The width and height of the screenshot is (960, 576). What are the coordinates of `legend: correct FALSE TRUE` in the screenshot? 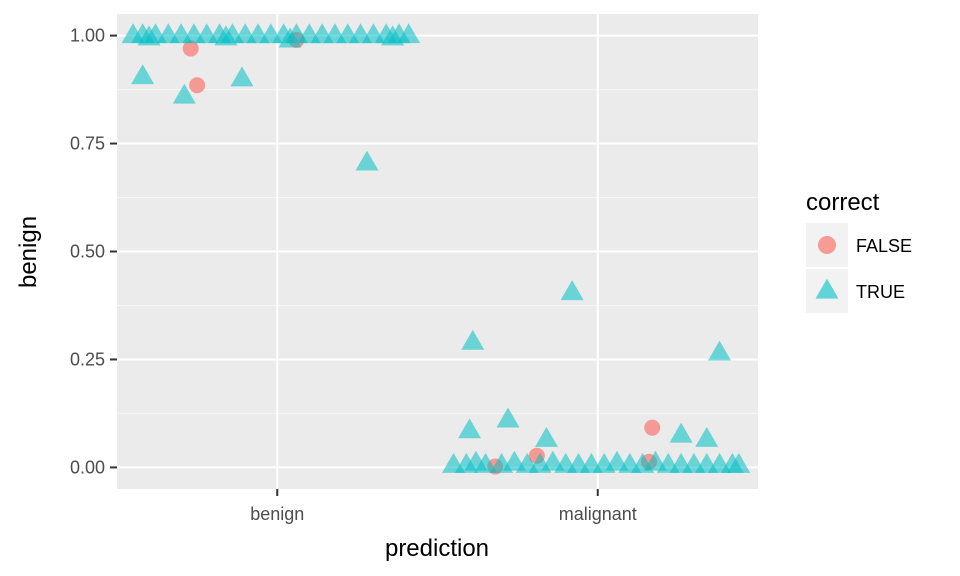 It's located at (859, 251).